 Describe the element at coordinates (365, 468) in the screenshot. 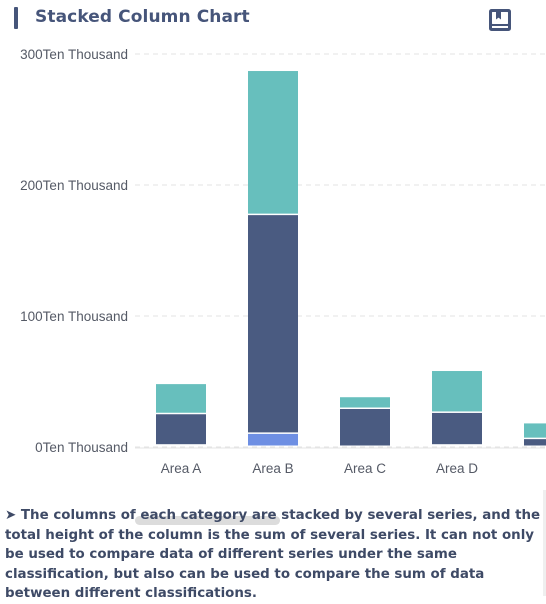

I see `x-tick-label: Area C` at that location.